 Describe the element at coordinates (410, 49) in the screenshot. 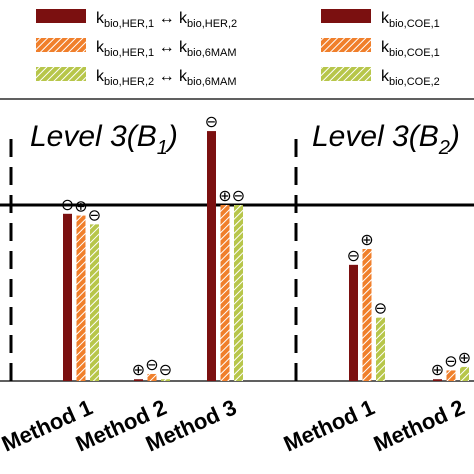

I see `legend-label-5: kbio,COE,1` at that location.